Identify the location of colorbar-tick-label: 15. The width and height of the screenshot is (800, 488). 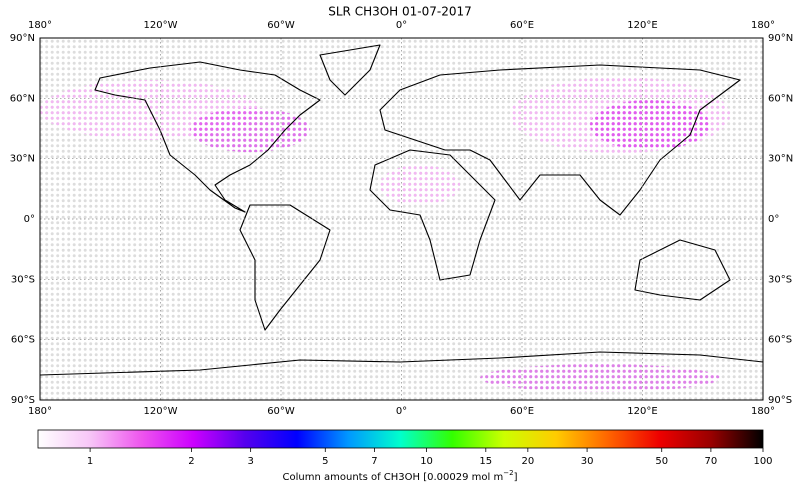
(485, 461).